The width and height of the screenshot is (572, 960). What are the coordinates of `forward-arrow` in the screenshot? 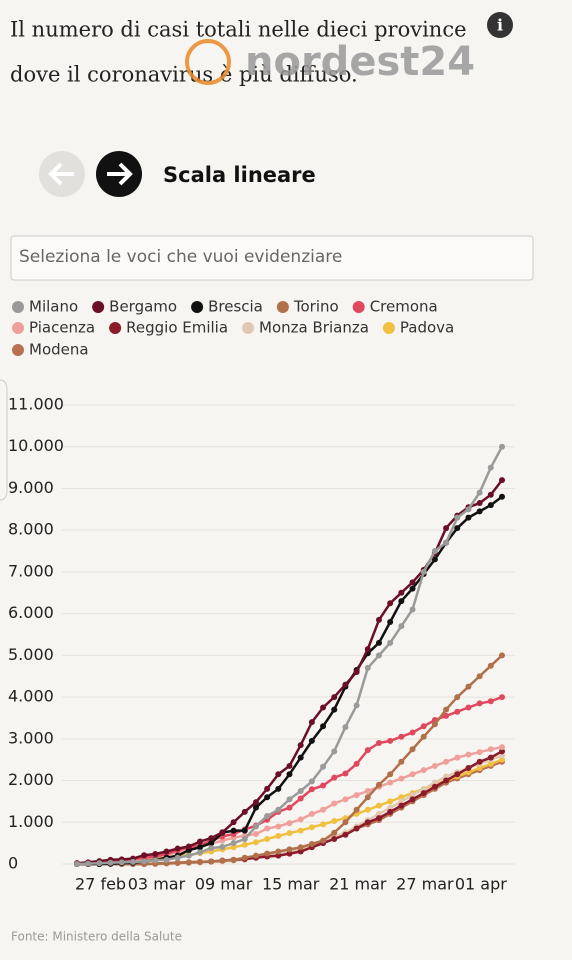 It's located at (120, 174).